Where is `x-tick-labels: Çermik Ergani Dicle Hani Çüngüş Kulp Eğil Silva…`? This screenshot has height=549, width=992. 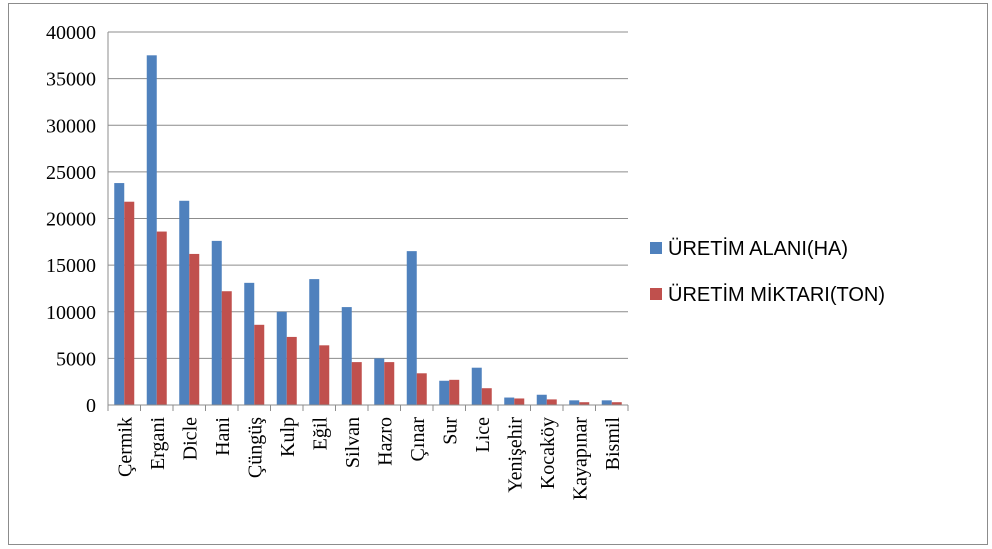
x-tick-labels: Çermik Ergani Dicle Hani Çüngüş Kulp Eğil Silva… is located at coordinates (369, 459).